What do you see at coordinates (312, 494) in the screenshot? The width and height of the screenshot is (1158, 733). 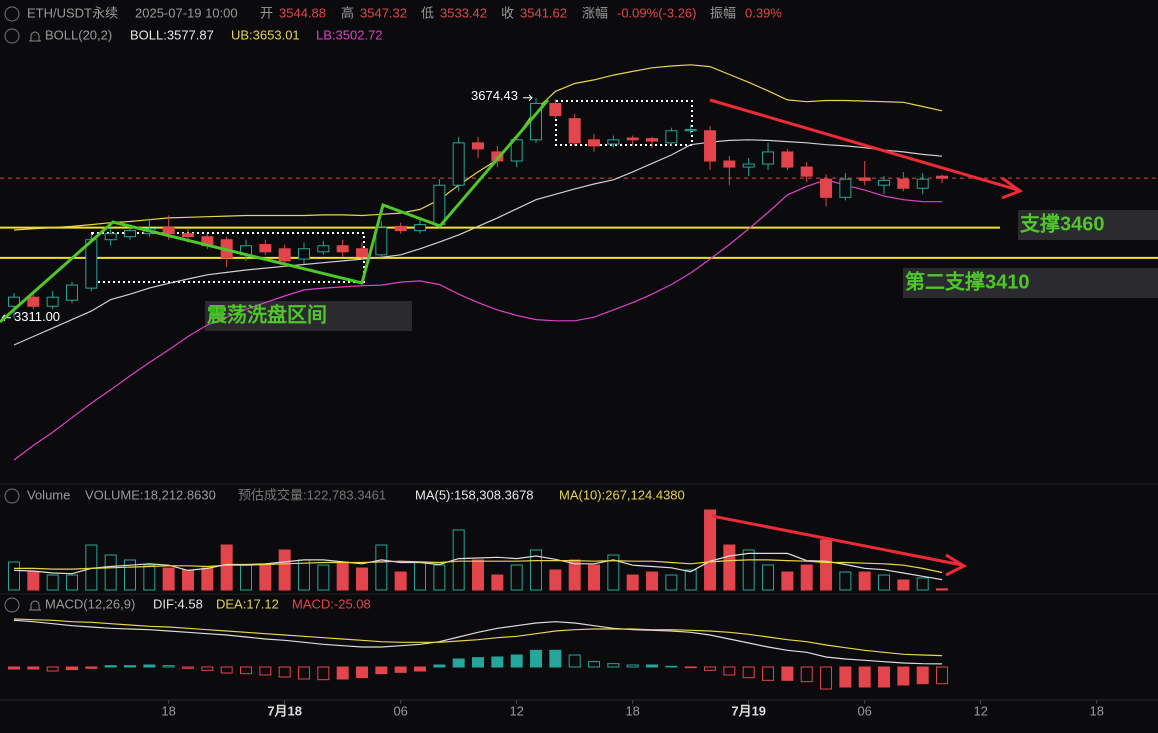 I see `vol-est: 预估成交量:122,783.3461` at bounding box center [312, 494].